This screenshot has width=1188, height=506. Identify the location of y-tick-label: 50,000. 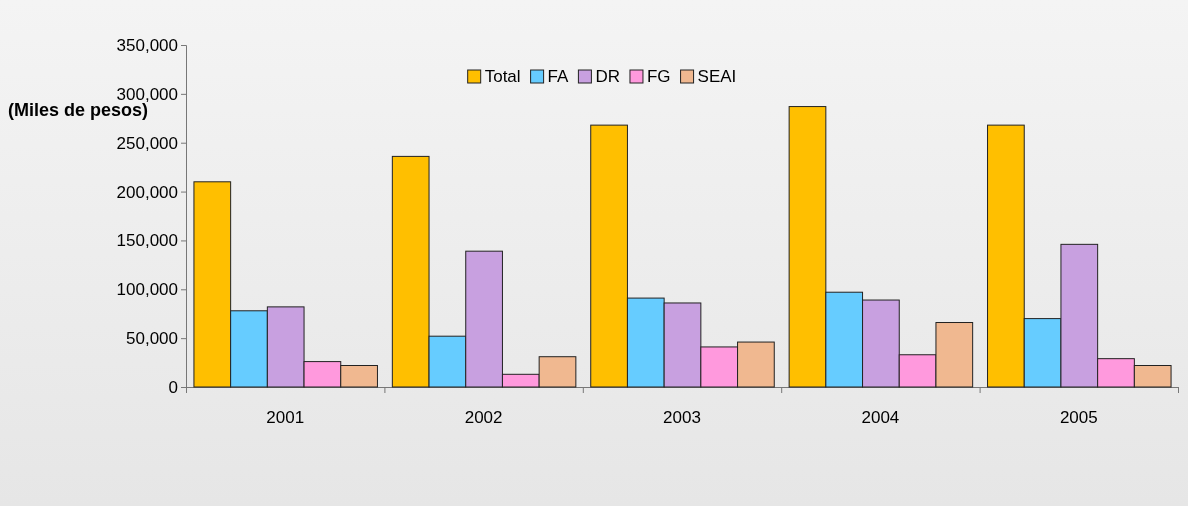
(152, 339).